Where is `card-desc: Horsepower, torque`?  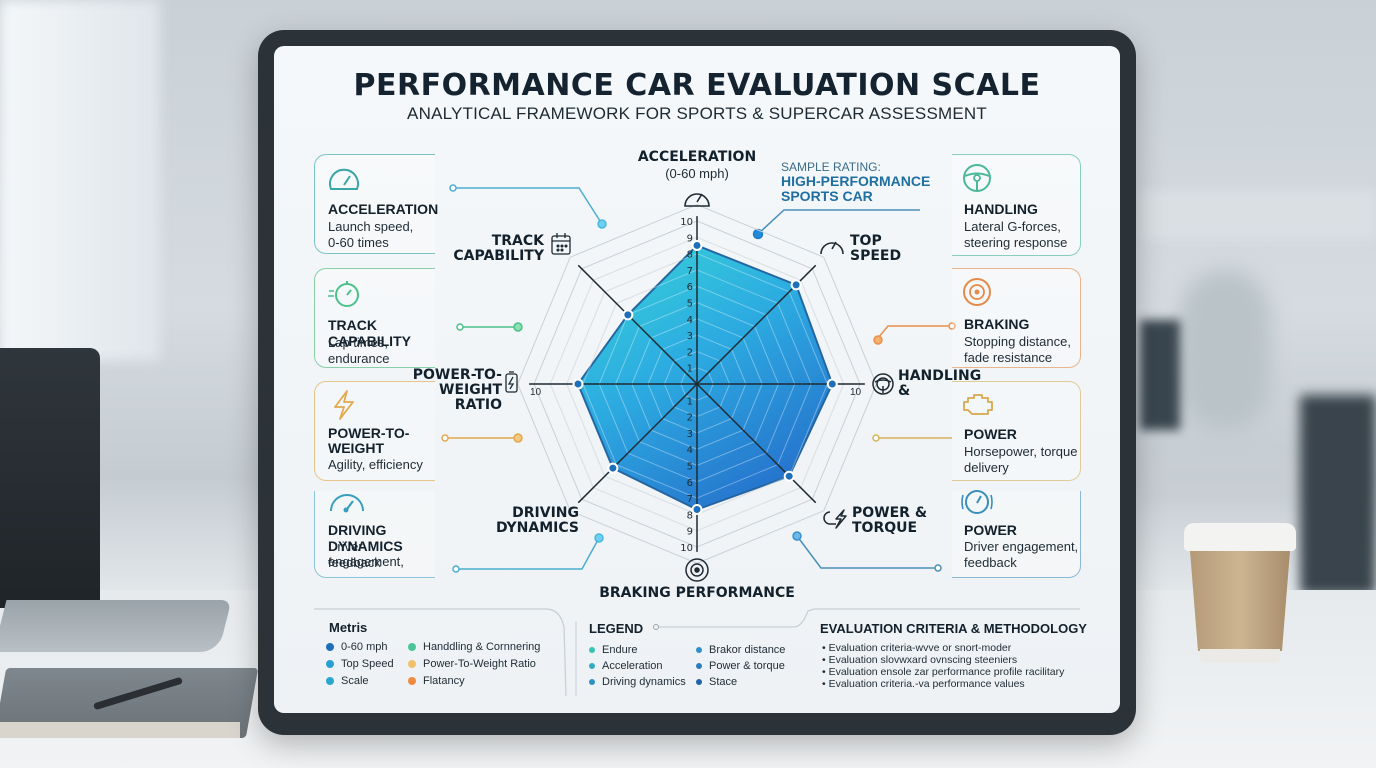
card-desc: Horsepower, torque is located at coordinates (1021, 451).